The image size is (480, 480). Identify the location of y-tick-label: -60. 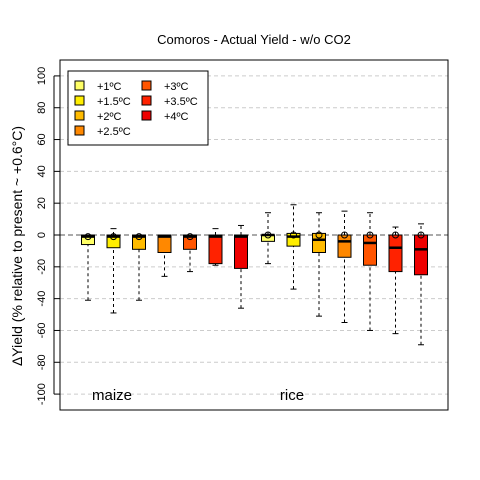
(42, 331).